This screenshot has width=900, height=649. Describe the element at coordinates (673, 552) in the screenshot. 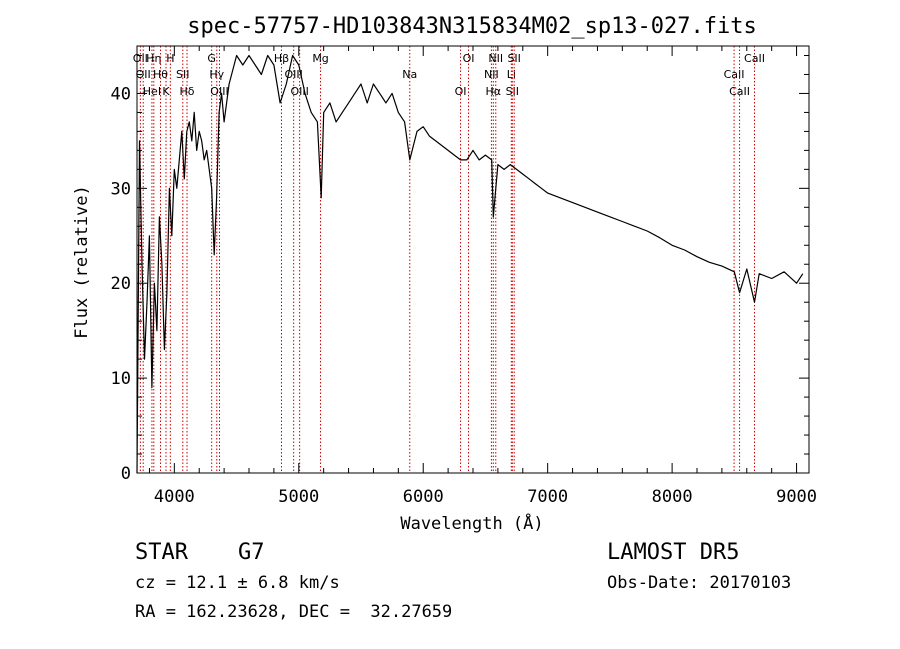

I see `survey-name: LAMOST DR5` at that location.